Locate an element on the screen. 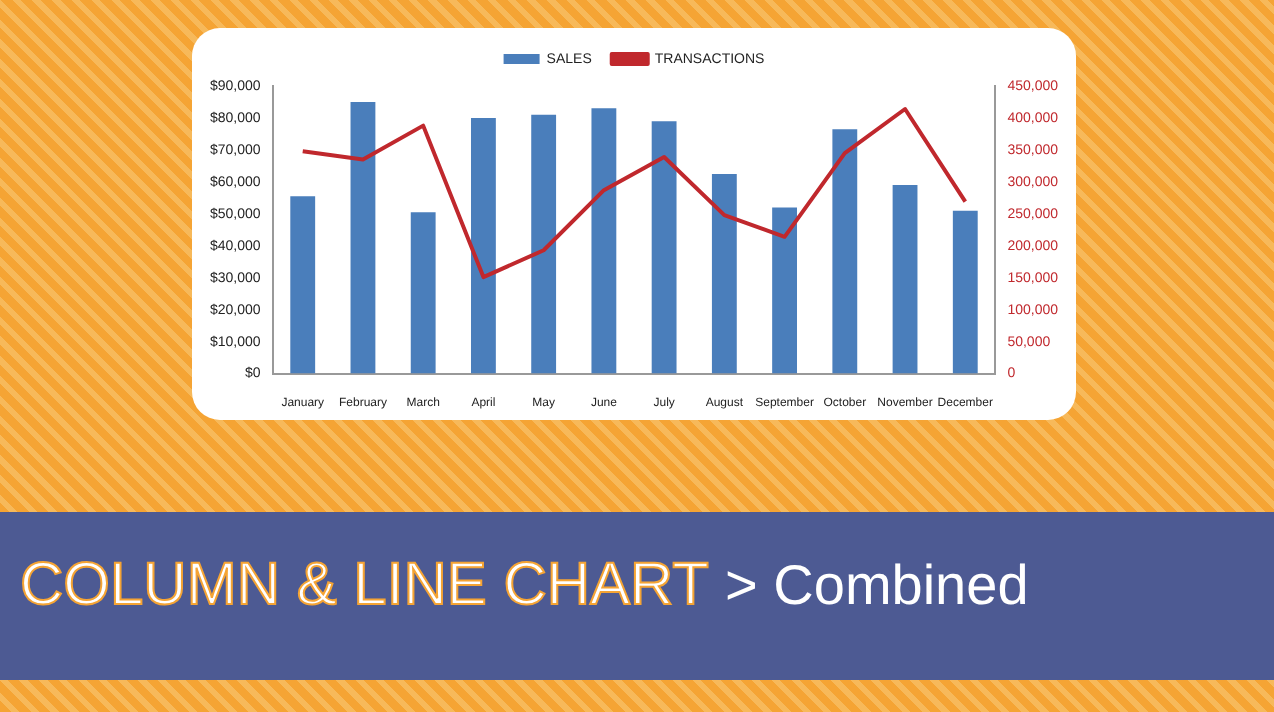 The image size is (1274, 712). text: COLUMN & LINE CHART is located at coordinates (365, 585).